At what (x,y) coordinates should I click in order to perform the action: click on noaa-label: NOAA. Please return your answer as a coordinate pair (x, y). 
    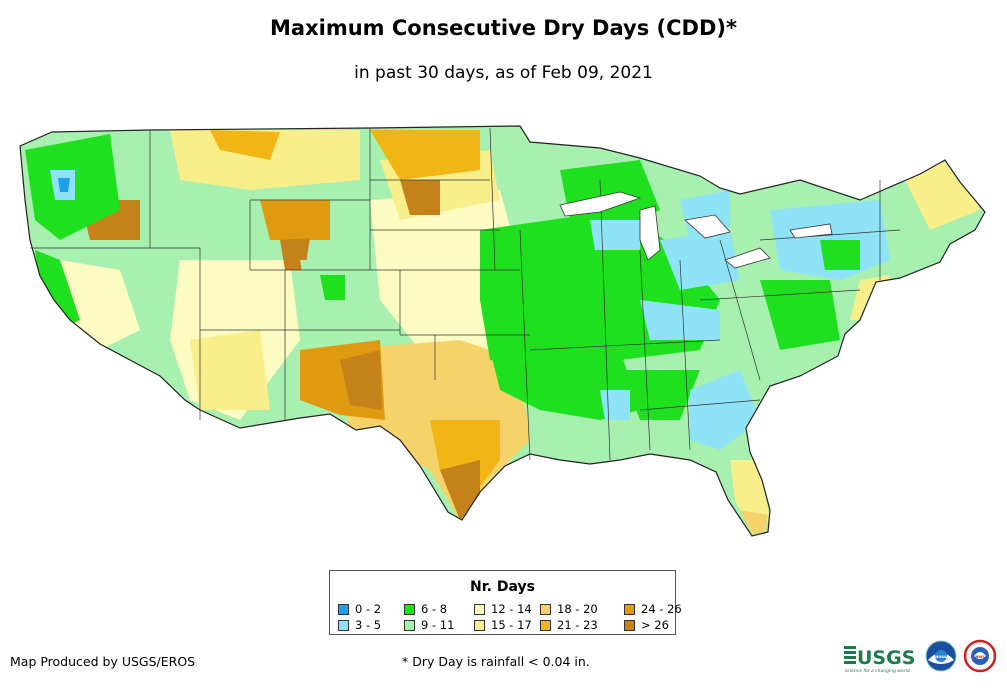
    Looking at the image, I should click on (941, 657).